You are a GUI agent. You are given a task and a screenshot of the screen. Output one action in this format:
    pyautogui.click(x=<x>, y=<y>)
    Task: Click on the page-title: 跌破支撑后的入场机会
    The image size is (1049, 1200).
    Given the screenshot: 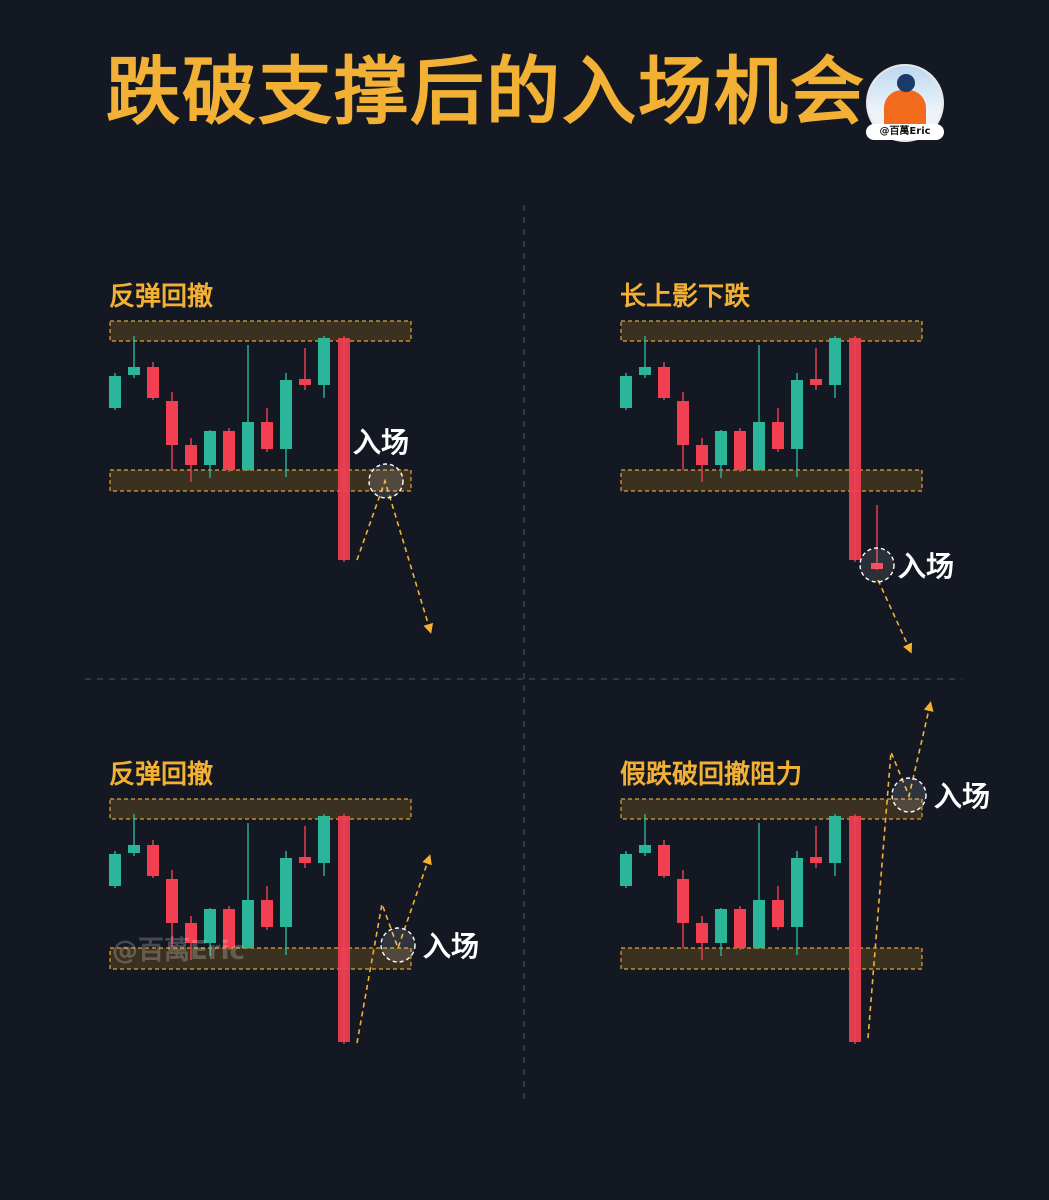 What is the action you would take?
    pyautogui.click(x=486, y=92)
    